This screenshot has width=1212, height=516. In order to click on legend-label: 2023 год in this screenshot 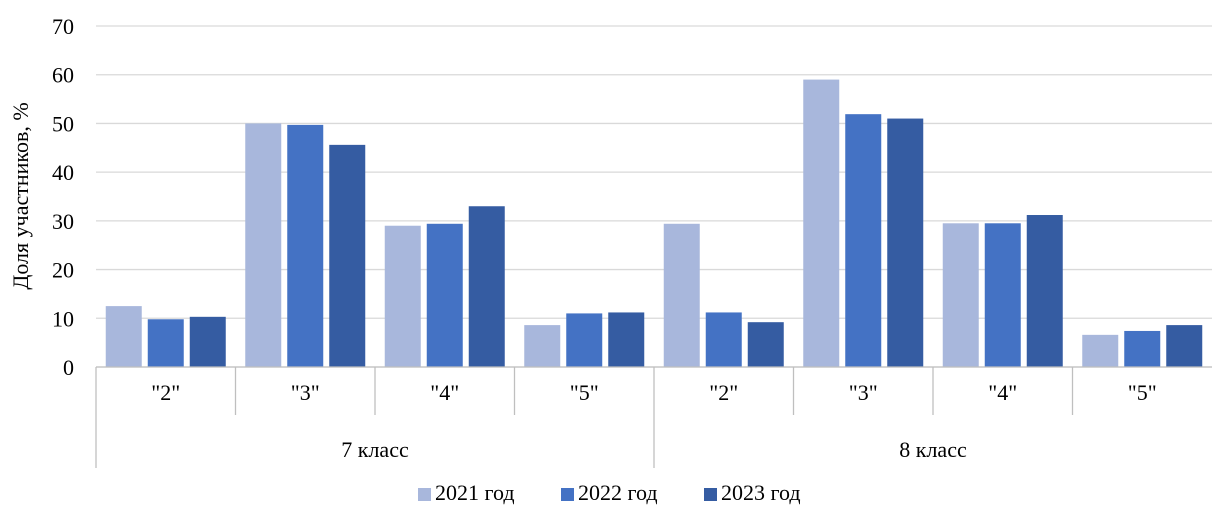, I will do `click(761, 492)`.